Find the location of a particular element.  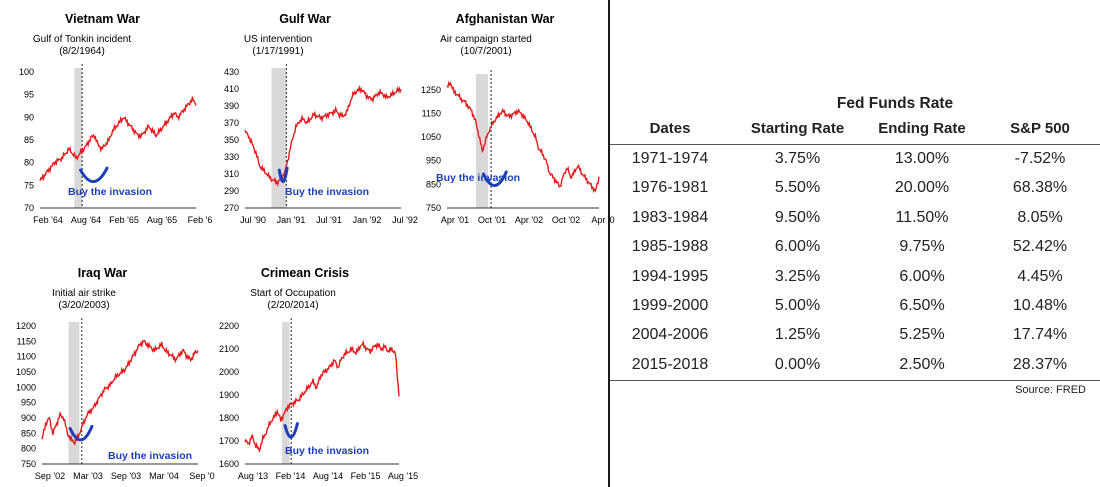

x-tick-label: Jan '92 is located at coordinates (367, 220).